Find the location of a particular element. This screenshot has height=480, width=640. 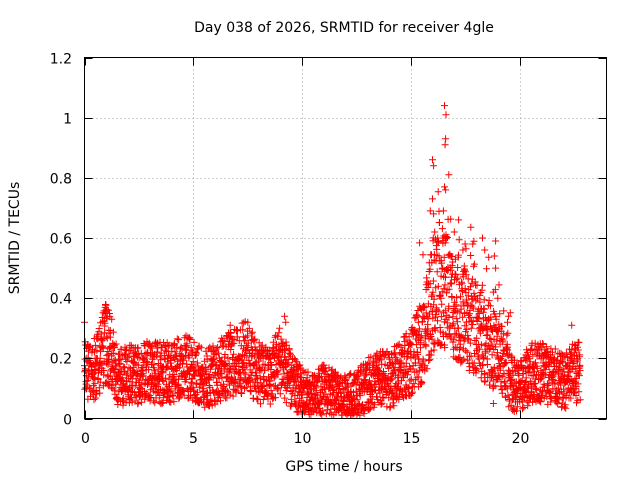

y-tick-label: 0.8 is located at coordinates (61, 180).